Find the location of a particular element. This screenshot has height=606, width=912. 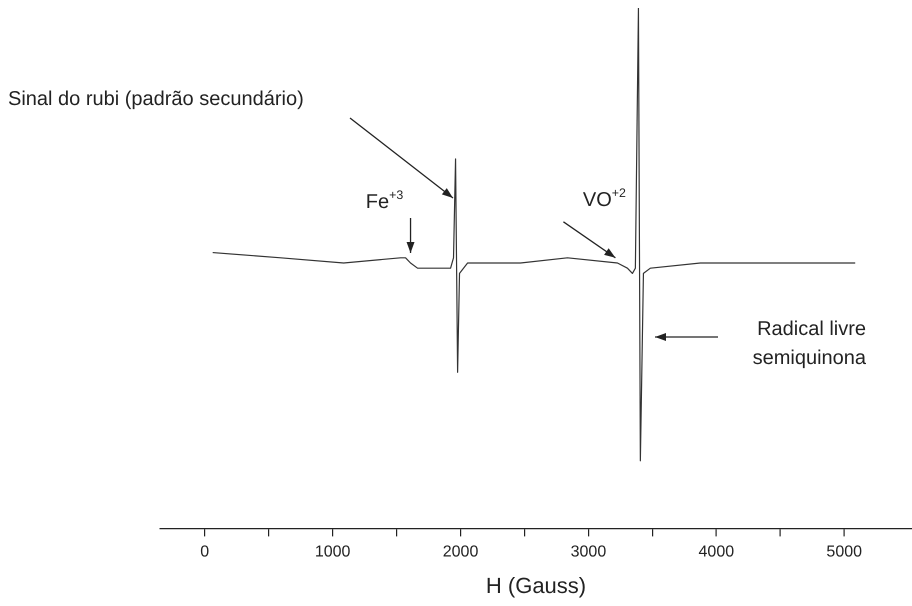

x-tick-label: 4000 is located at coordinates (716, 551).